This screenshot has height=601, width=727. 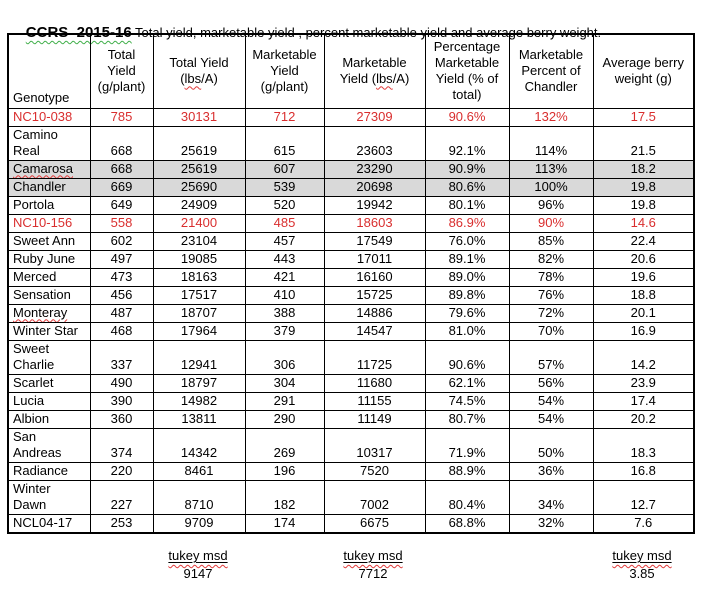 I want to click on value-cell: 14886, so click(x=374, y=313).